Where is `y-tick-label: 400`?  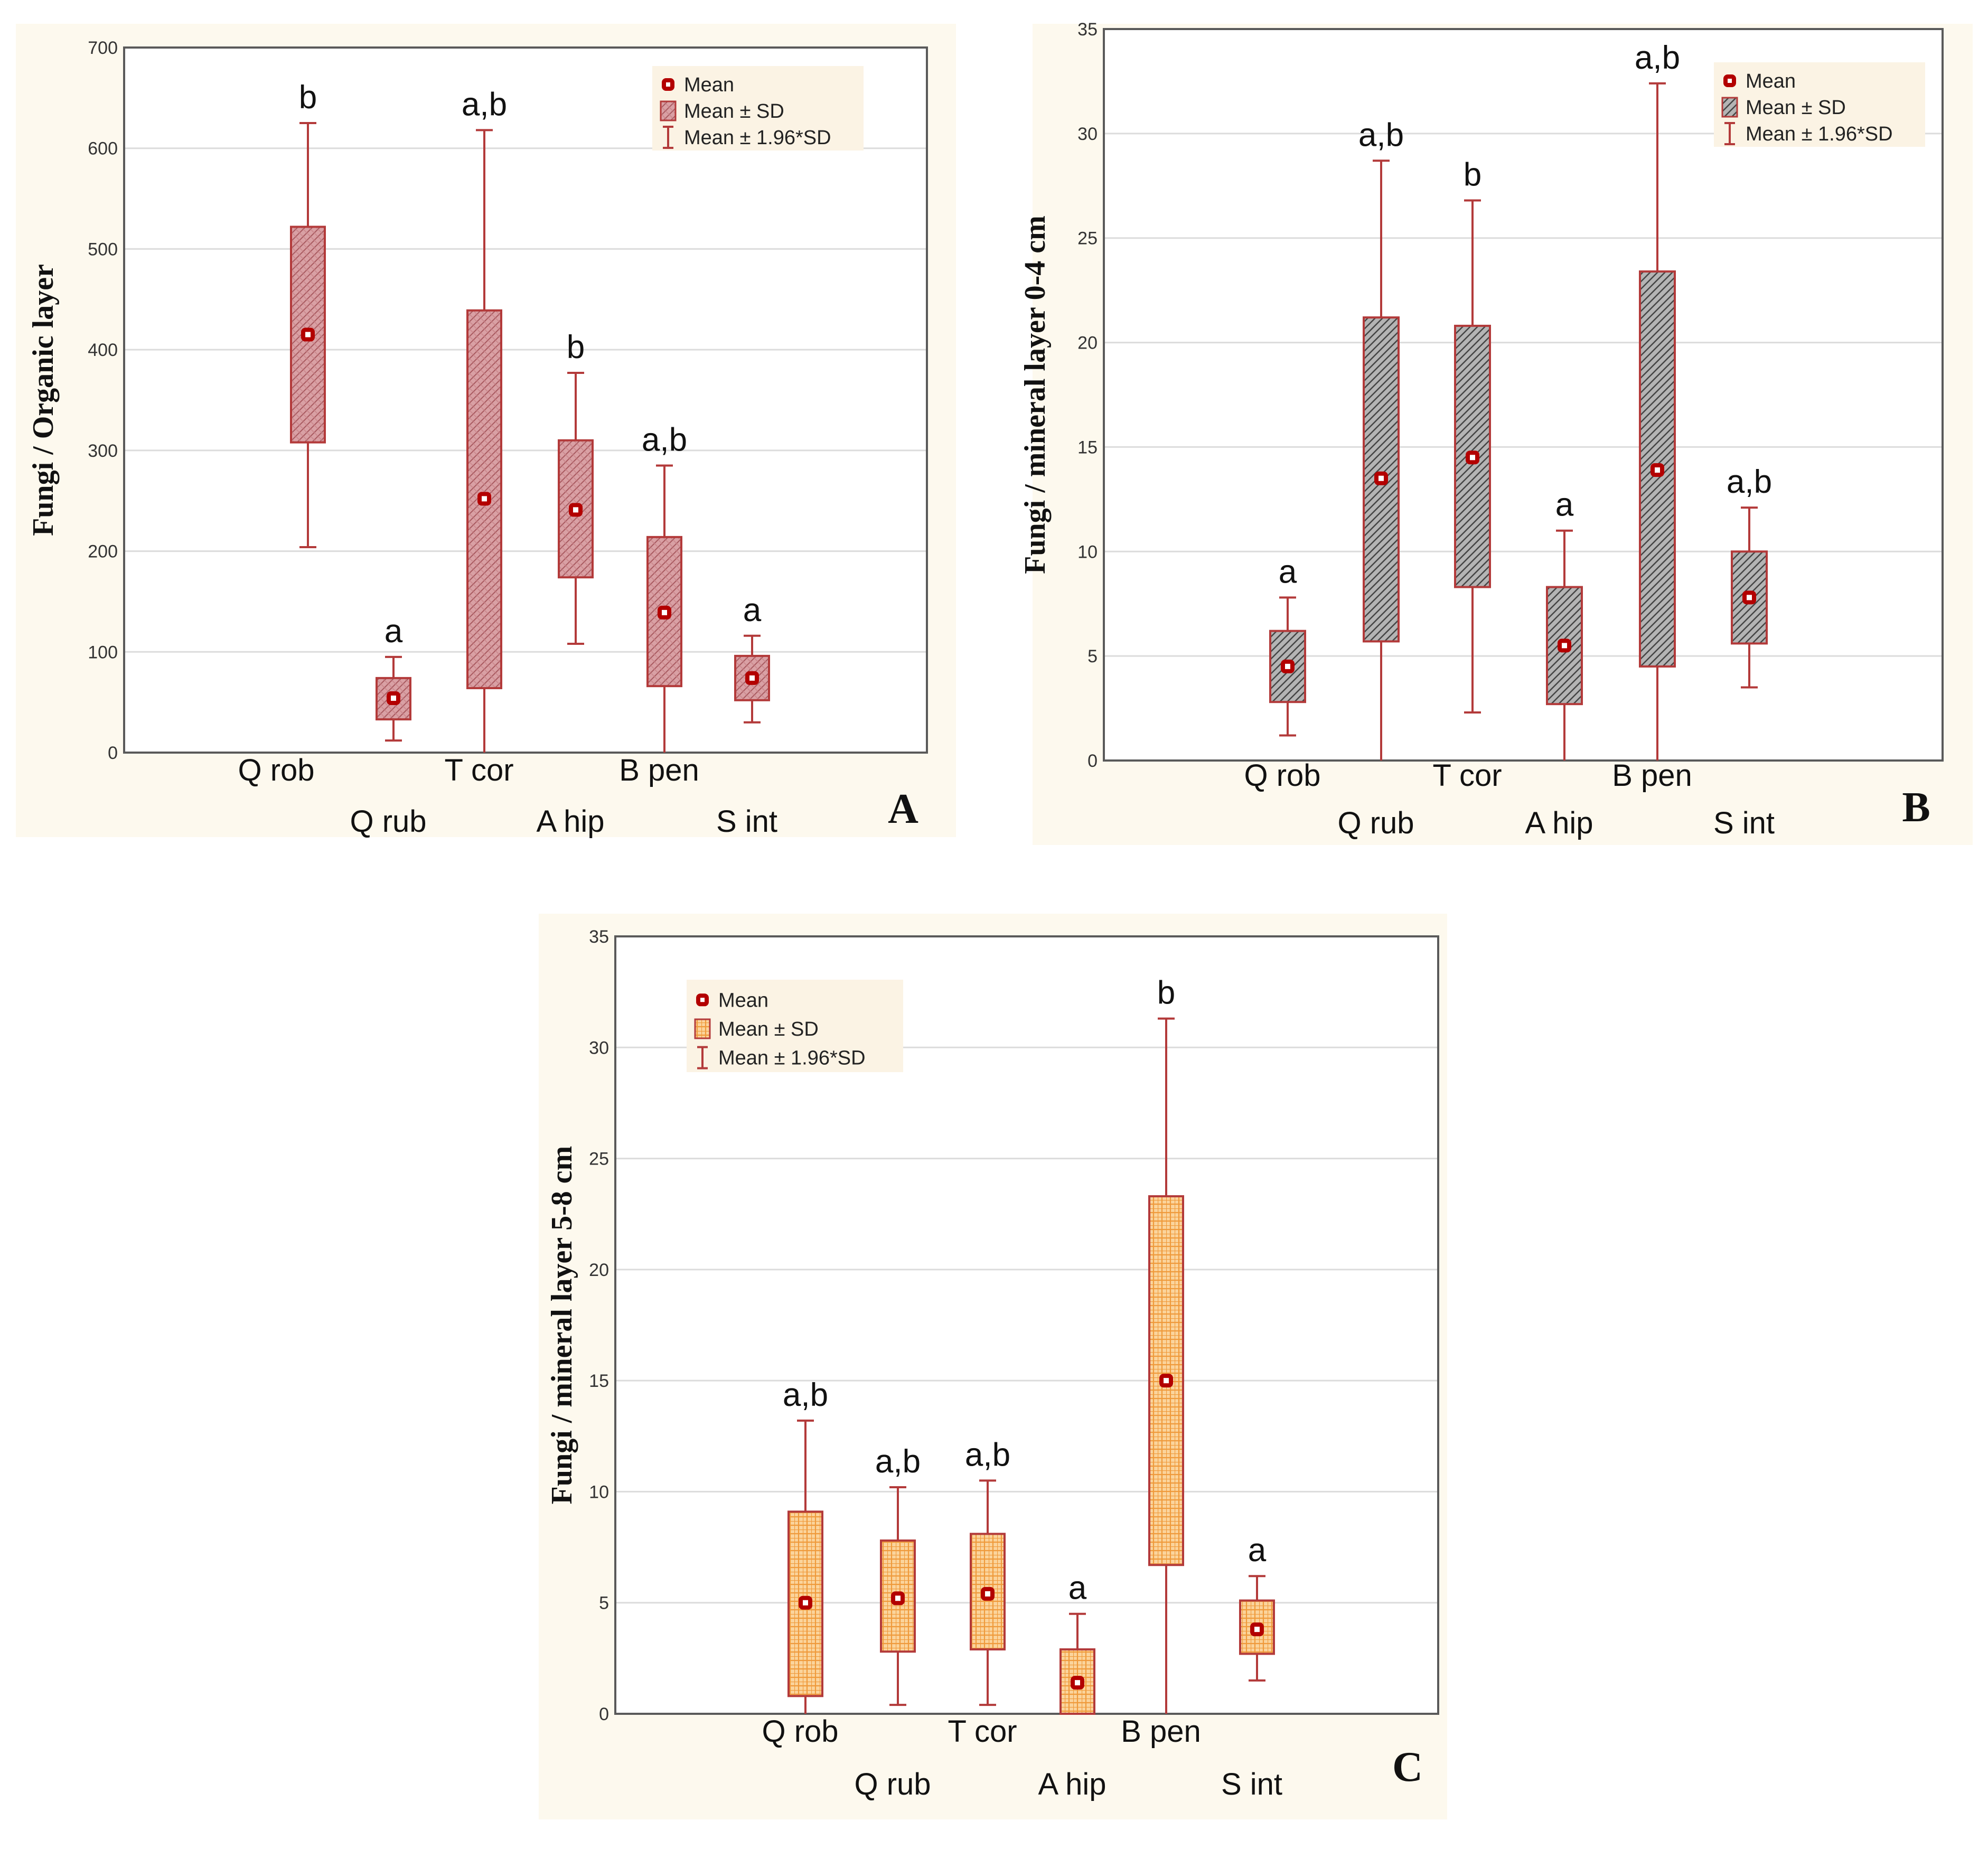 y-tick-label: 400 is located at coordinates (103, 350).